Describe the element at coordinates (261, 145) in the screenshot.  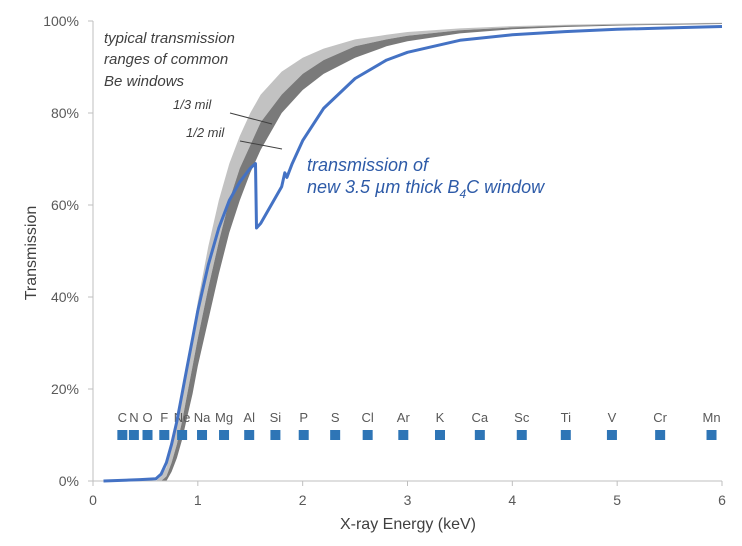
I see `one-half-mil-leader` at that location.